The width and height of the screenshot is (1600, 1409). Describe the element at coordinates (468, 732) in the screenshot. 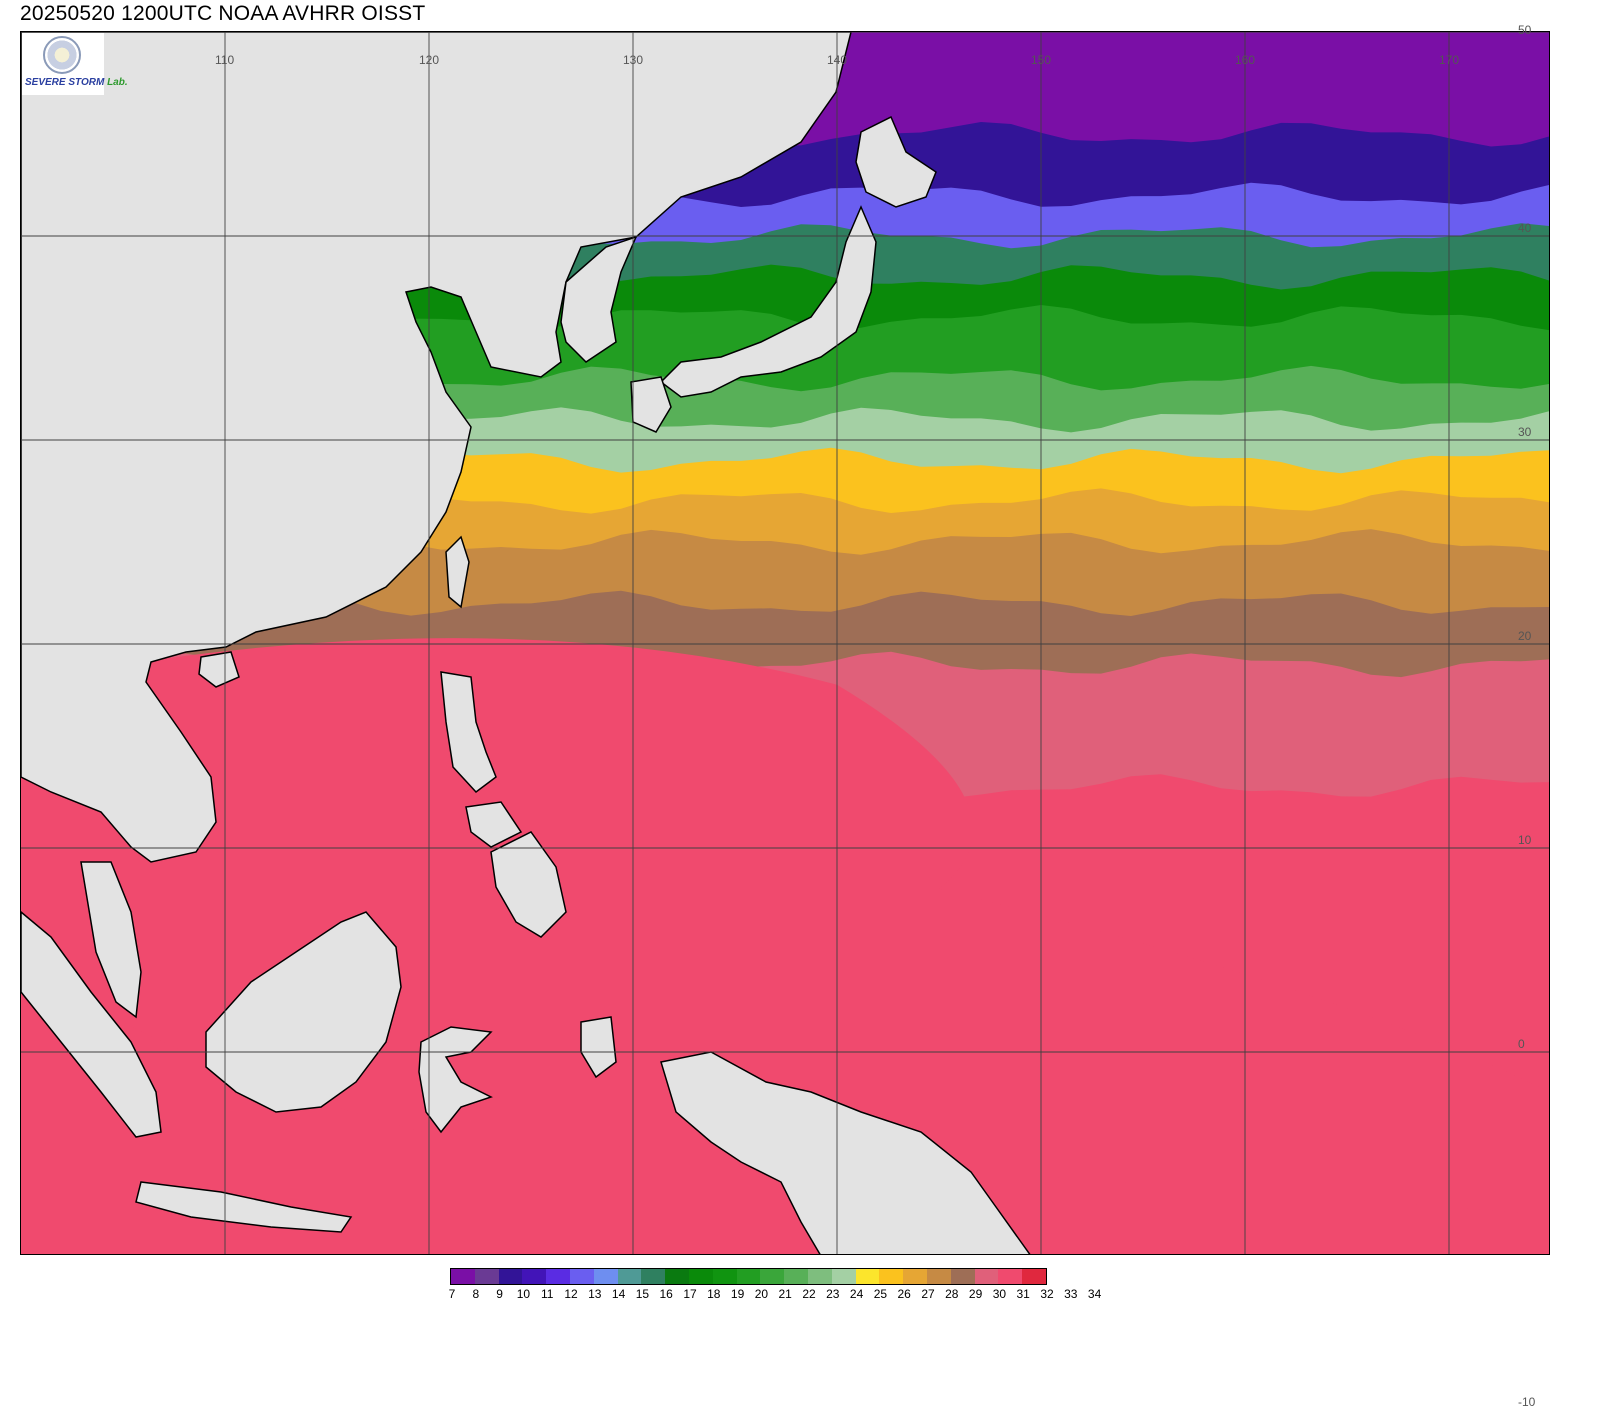

I see `luzon` at that location.